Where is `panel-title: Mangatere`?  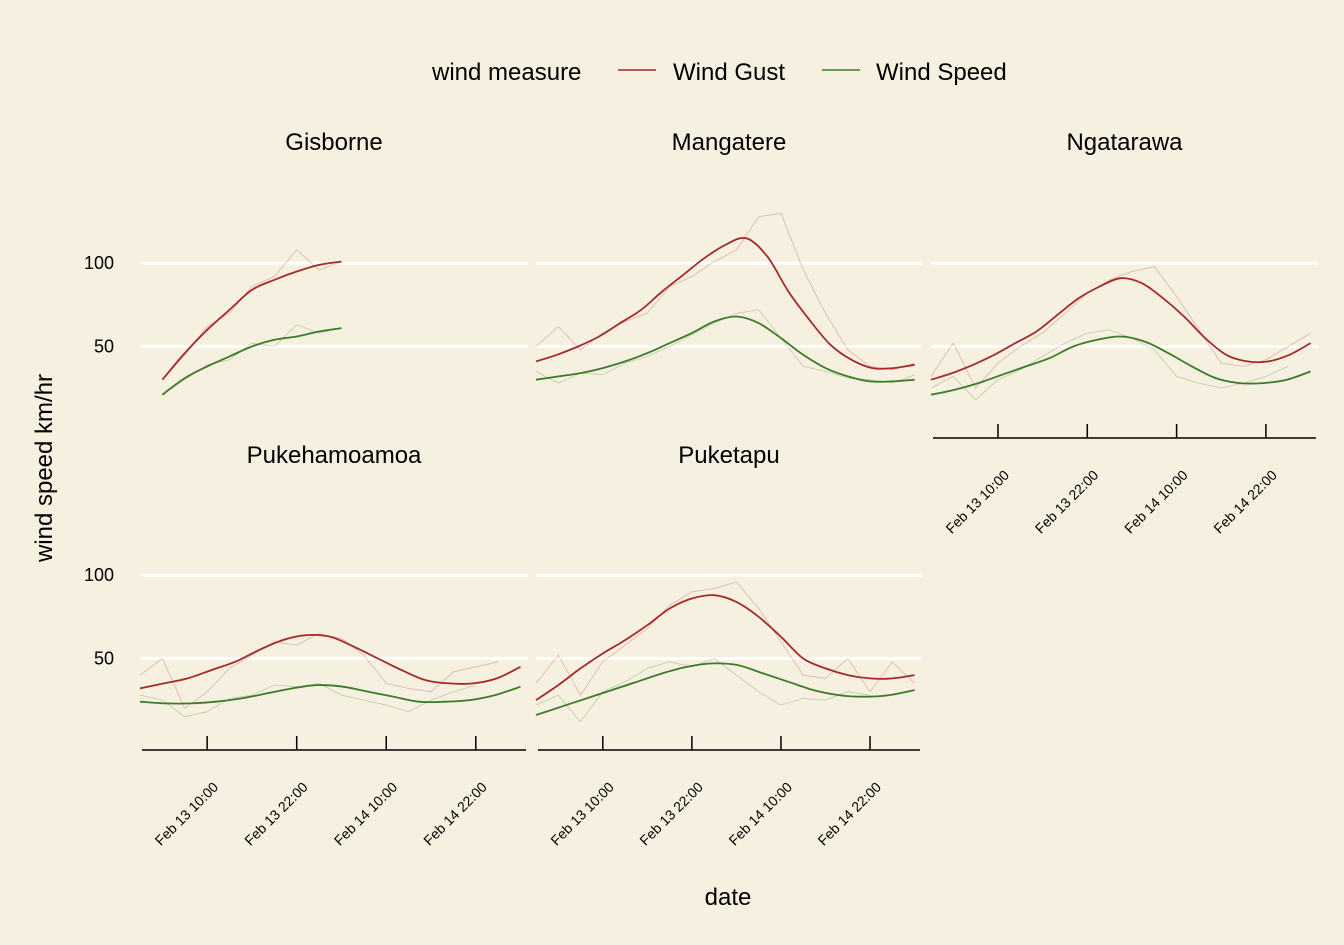
panel-title: Mangatere is located at coordinates (729, 142).